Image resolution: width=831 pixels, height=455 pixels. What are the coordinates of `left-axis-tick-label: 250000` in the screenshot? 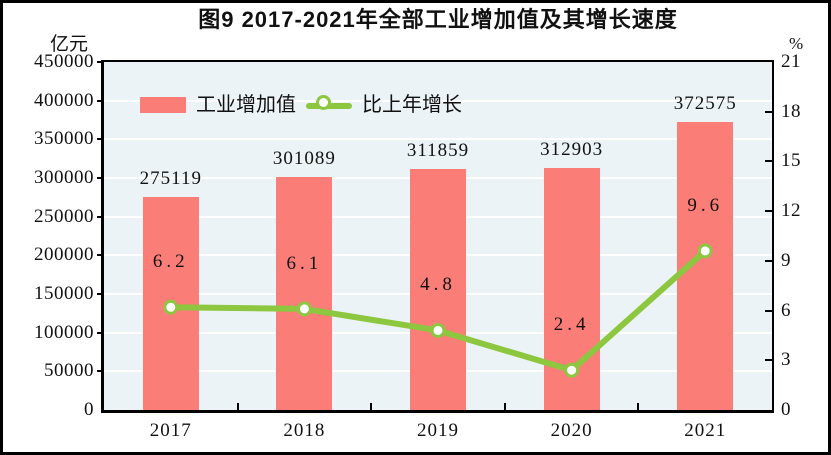 It's located at (64, 216).